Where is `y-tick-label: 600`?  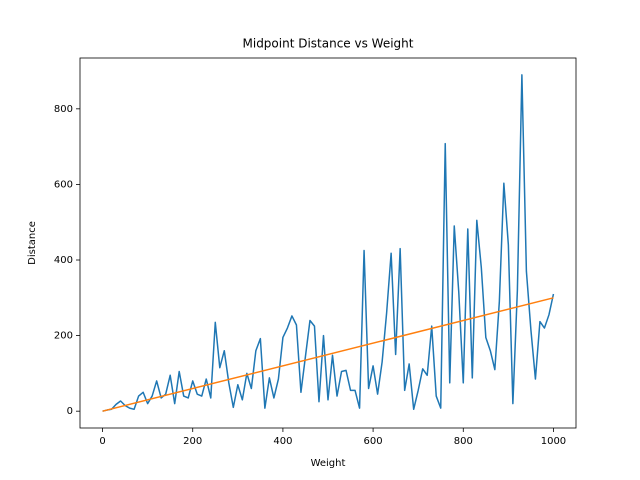 y-tick-label: 600 is located at coordinates (63, 184).